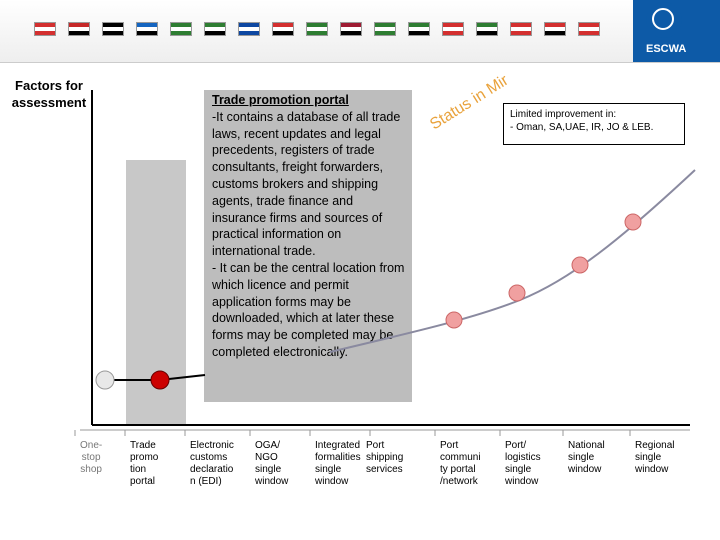 This screenshot has width=720, height=540. I want to click on stage-label: Port shipping services, so click(385, 457).